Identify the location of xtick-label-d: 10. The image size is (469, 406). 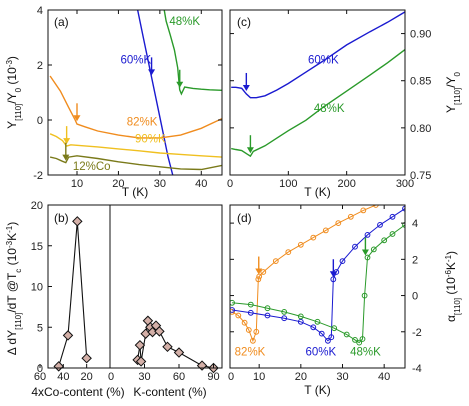
(259, 377).